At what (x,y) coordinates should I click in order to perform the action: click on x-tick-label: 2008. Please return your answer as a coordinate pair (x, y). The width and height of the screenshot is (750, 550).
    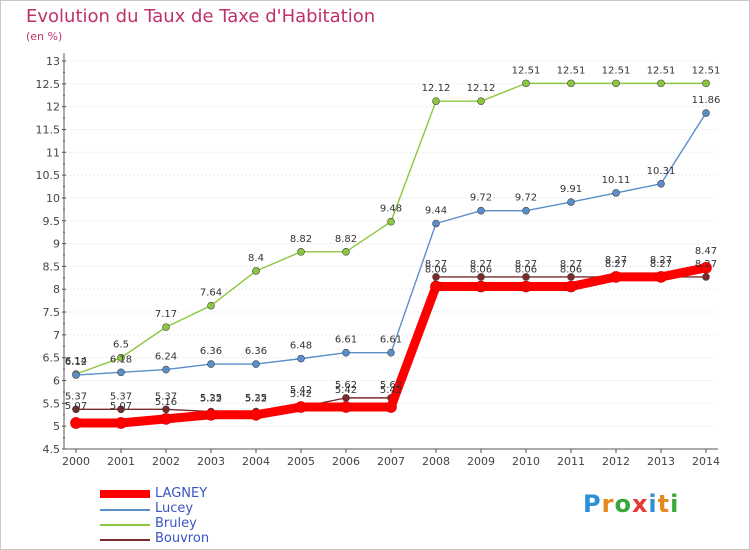
    Looking at the image, I should click on (436, 461).